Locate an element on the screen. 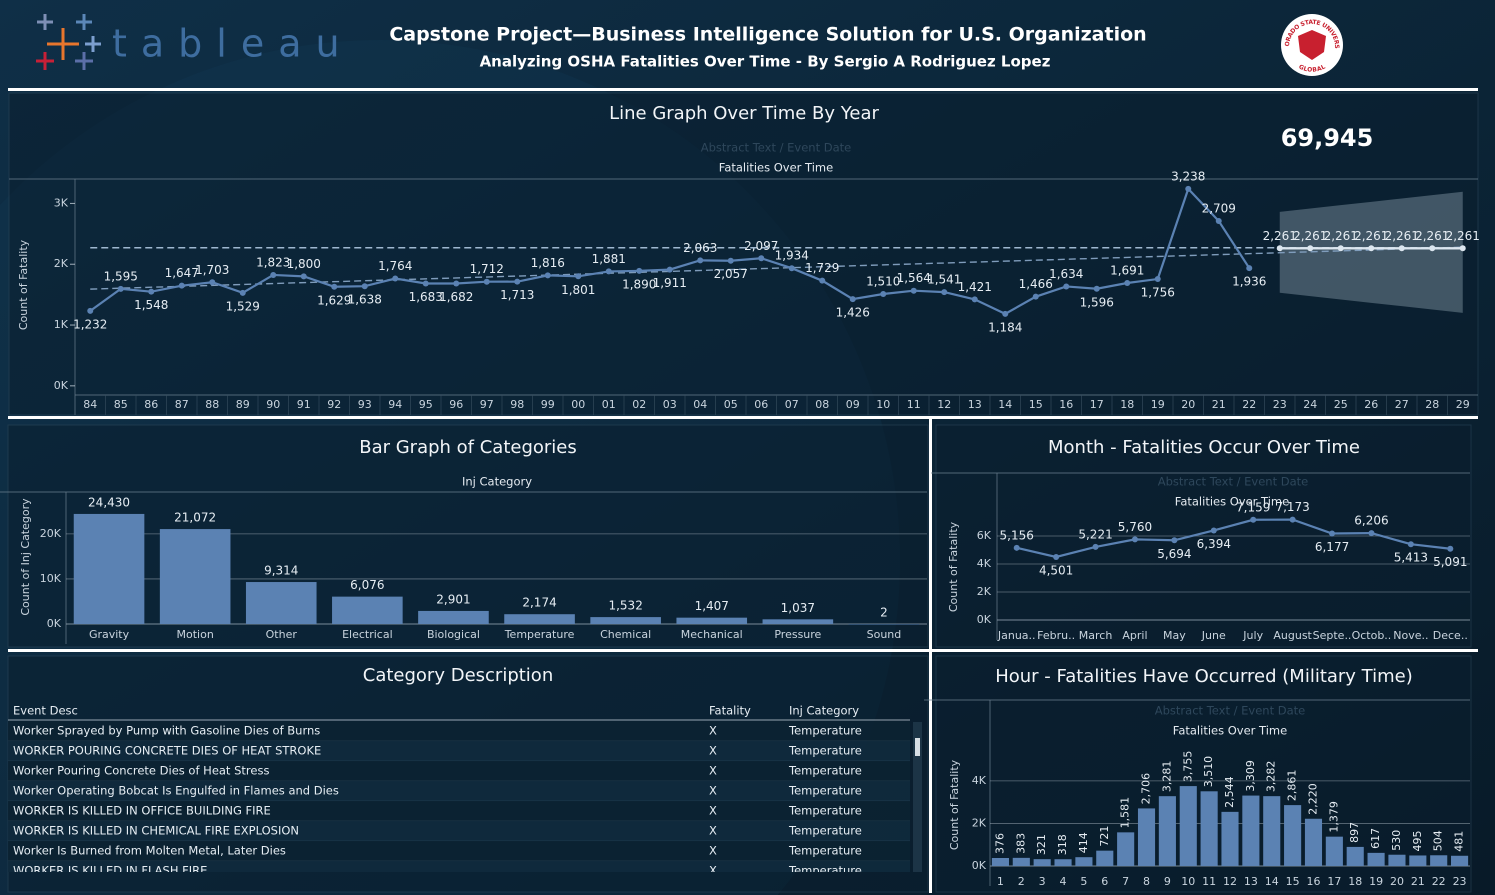 This screenshot has width=1495, height=895. x-tick-label: Octob.. is located at coordinates (1372, 635).